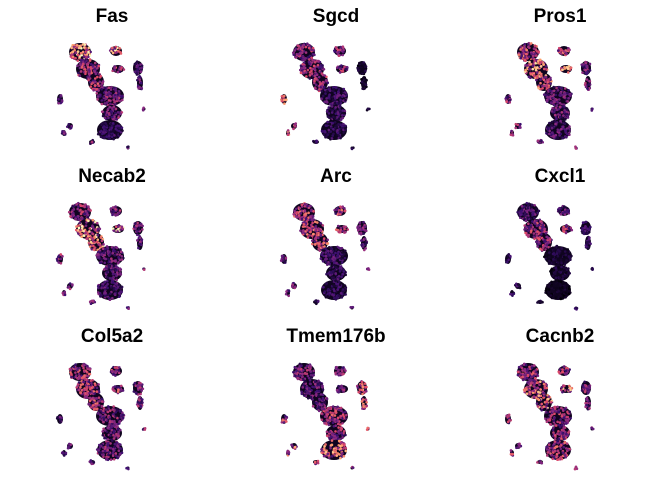 Image resolution: width=672 pixels, height=480 pixels. I want to click on scatter-plot, so click(549, 256).